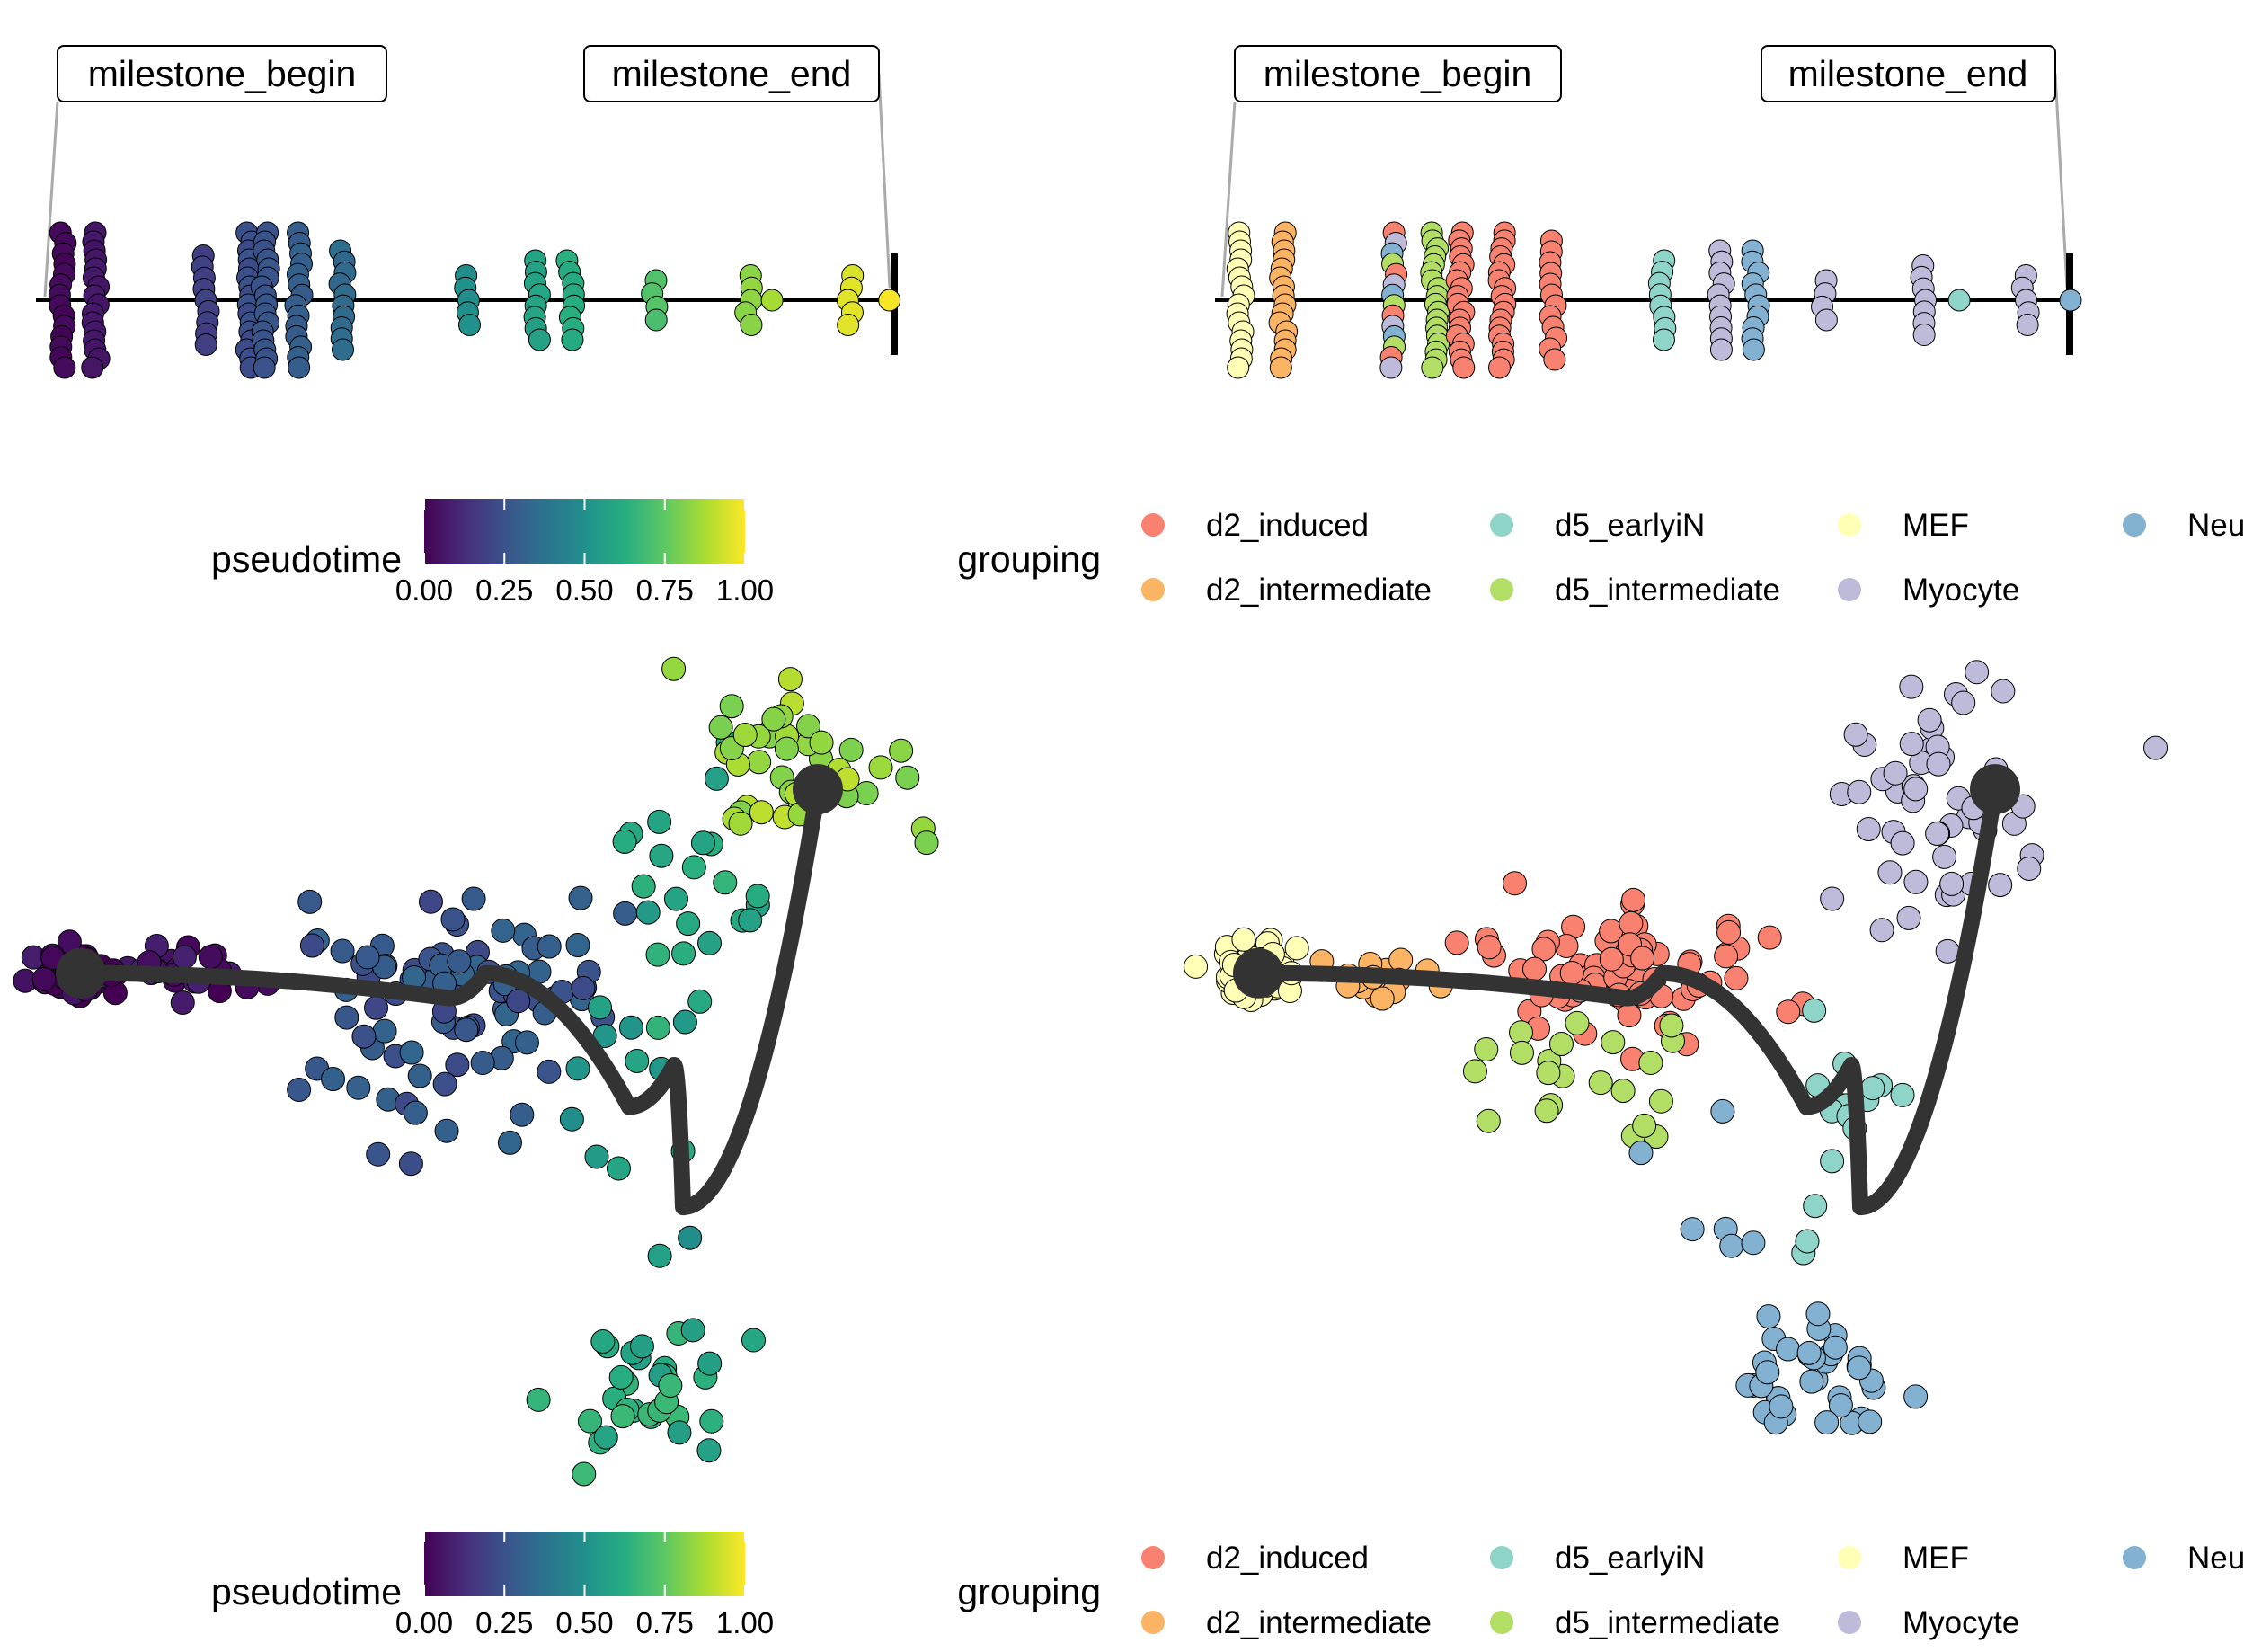 The image size is (2244, 1652). Describe the element at coordinates (745, 1622) in the screenshot. I see `colorbar-tick-label: 1.00` at that location.